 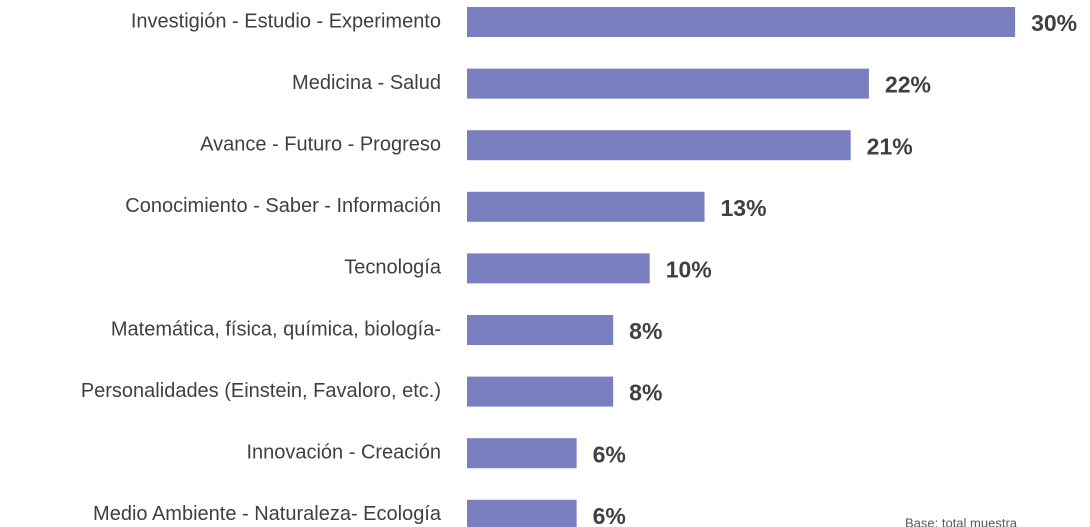 What do you see at coordinates (343, 452) in the screenshot?
I see `category-label: Innovación - Creación` at bounding box center [343, 452].